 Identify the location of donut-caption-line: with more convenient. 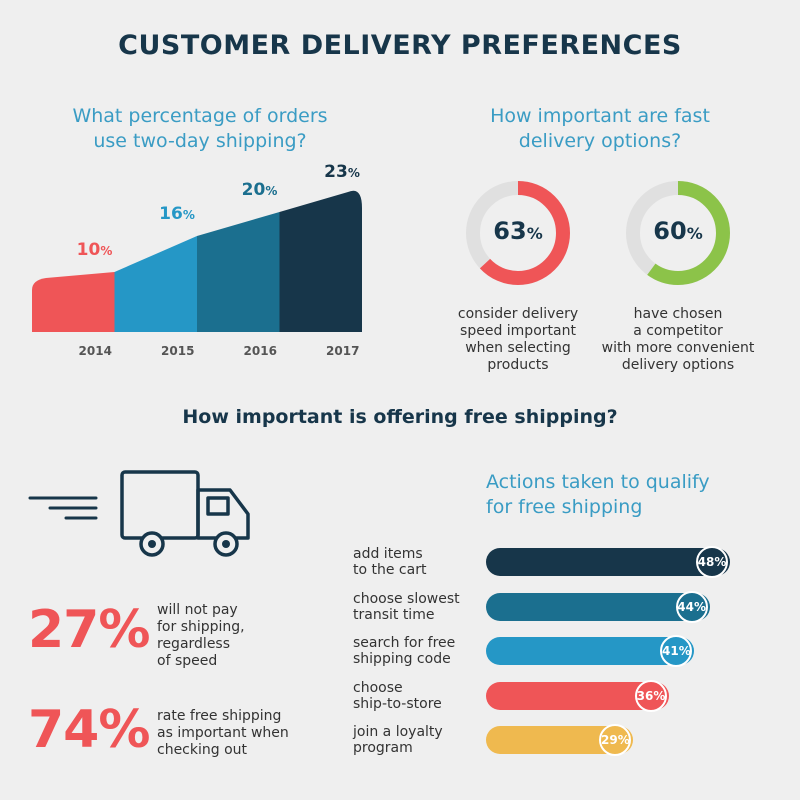
(678, 348).